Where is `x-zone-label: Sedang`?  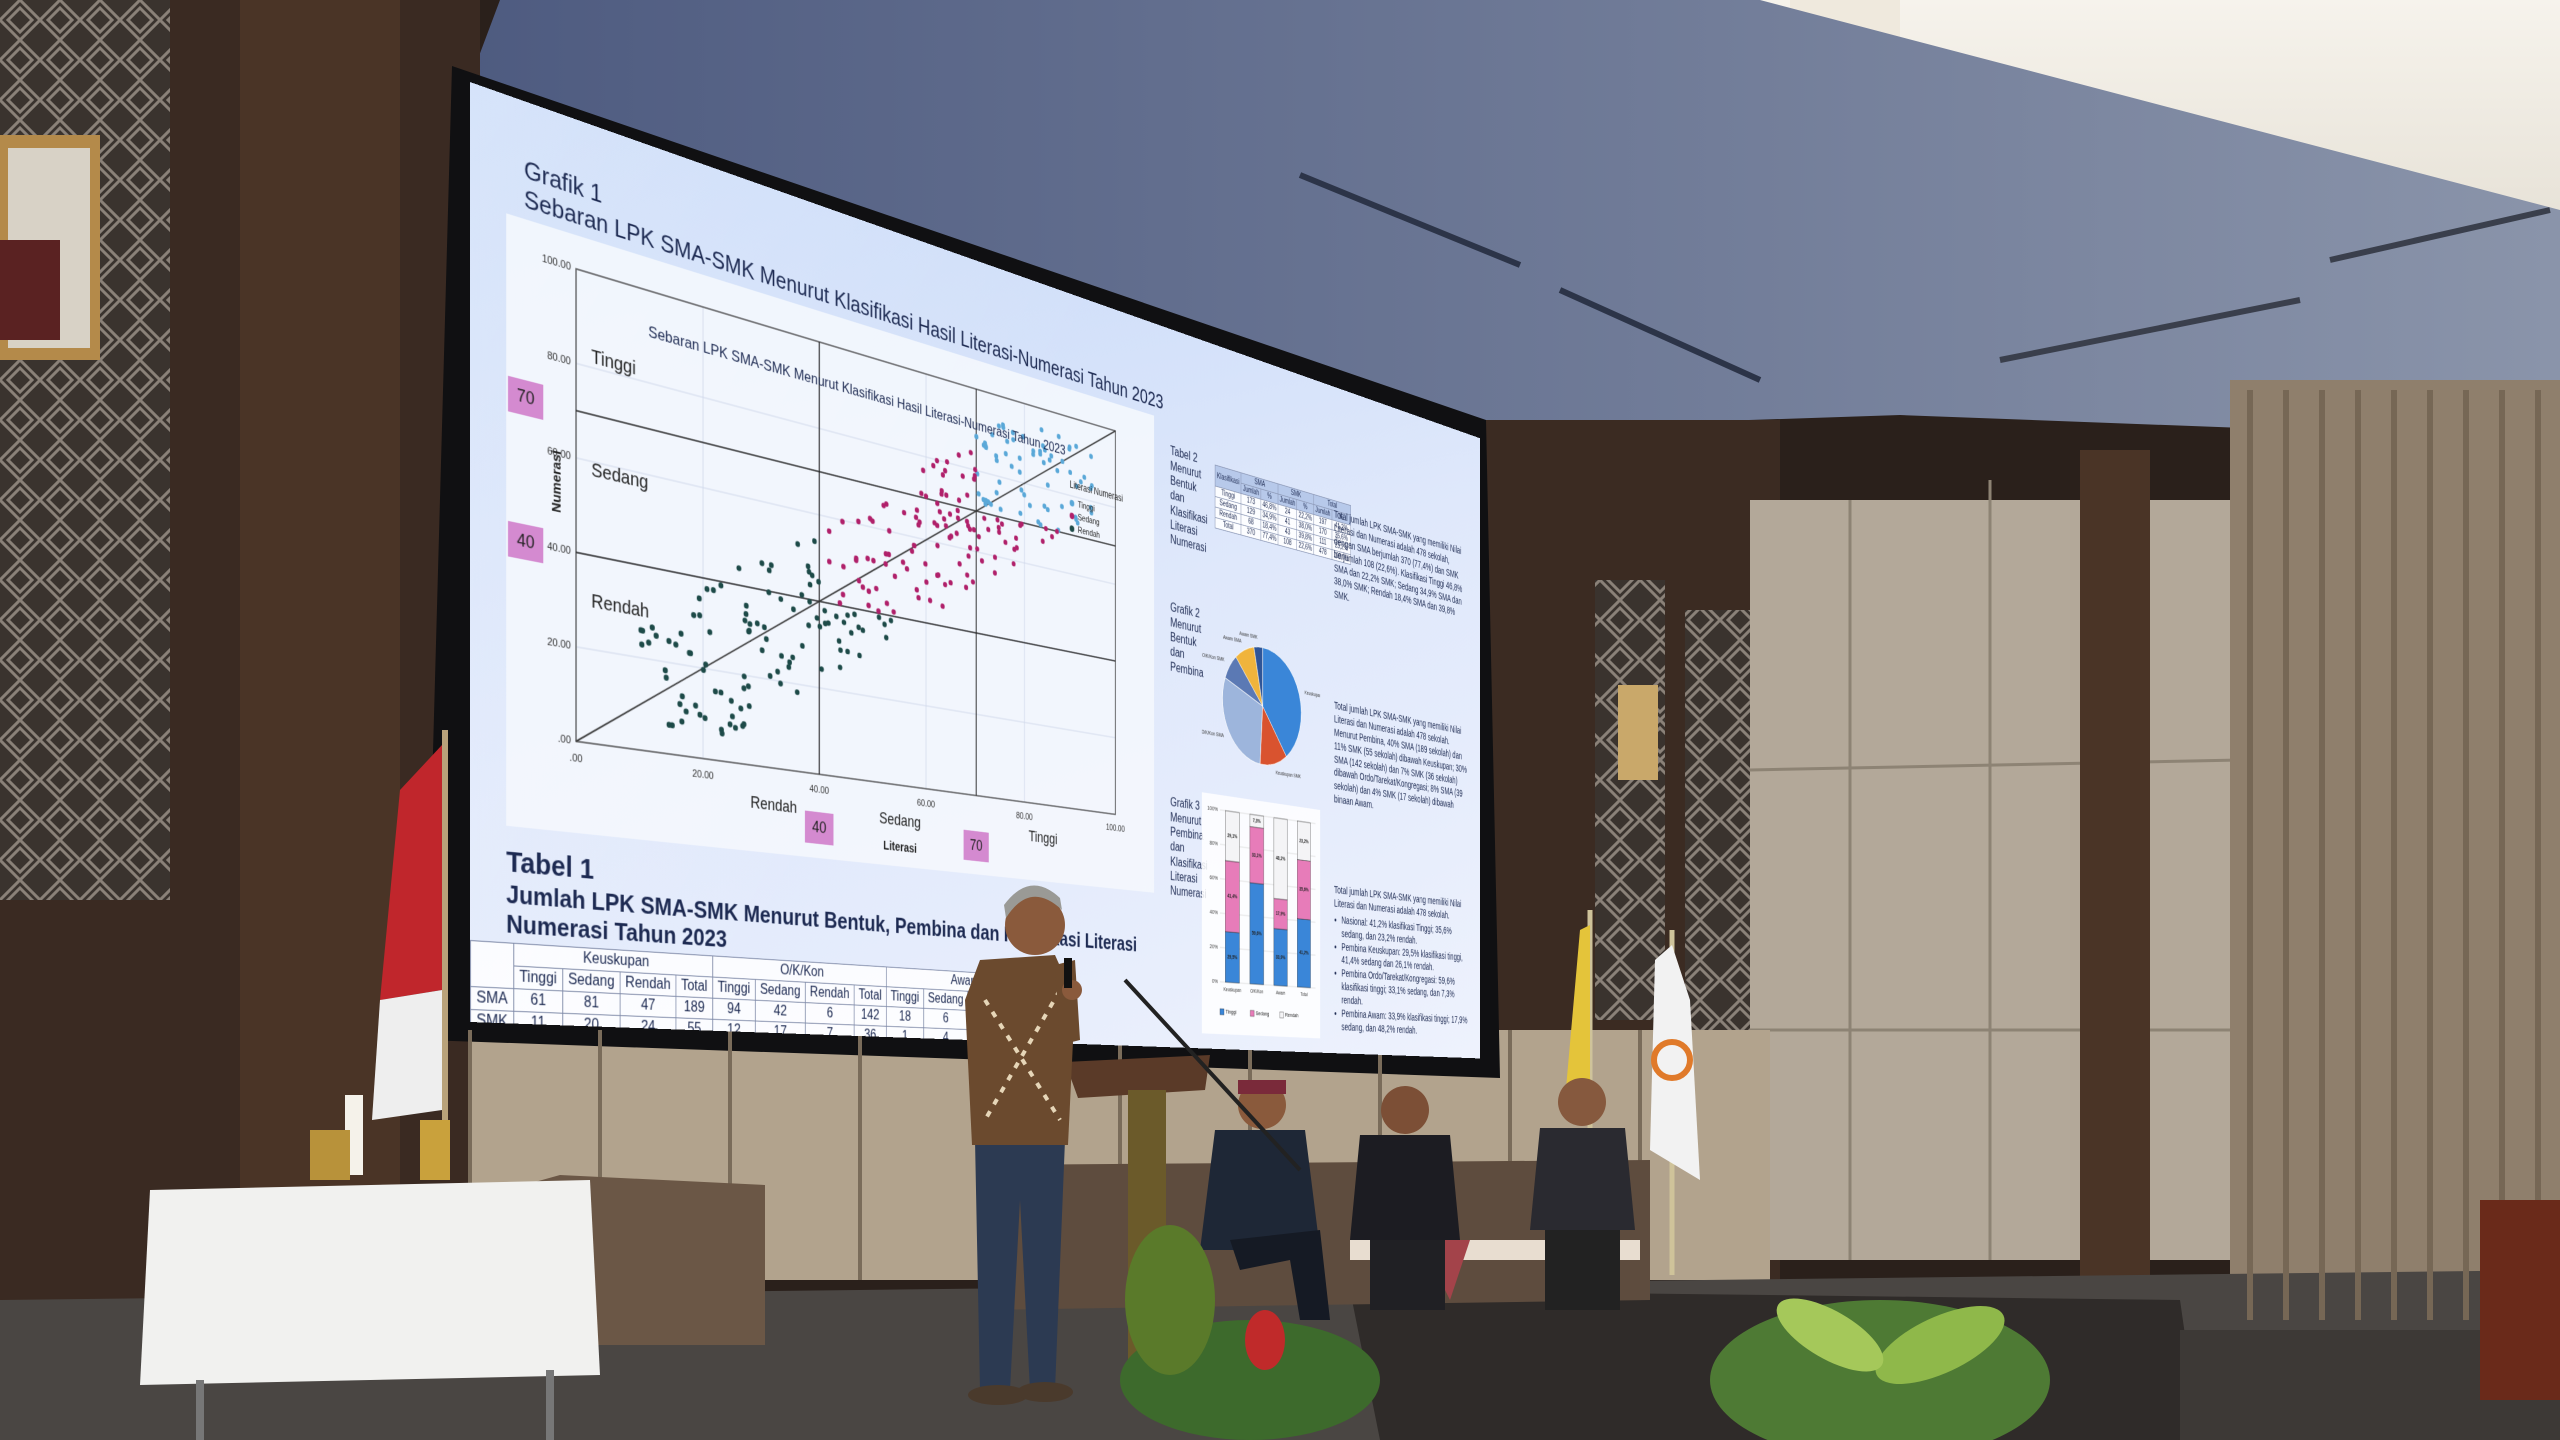 x-zone-label: Sedang is located at coordinates (900, 820).